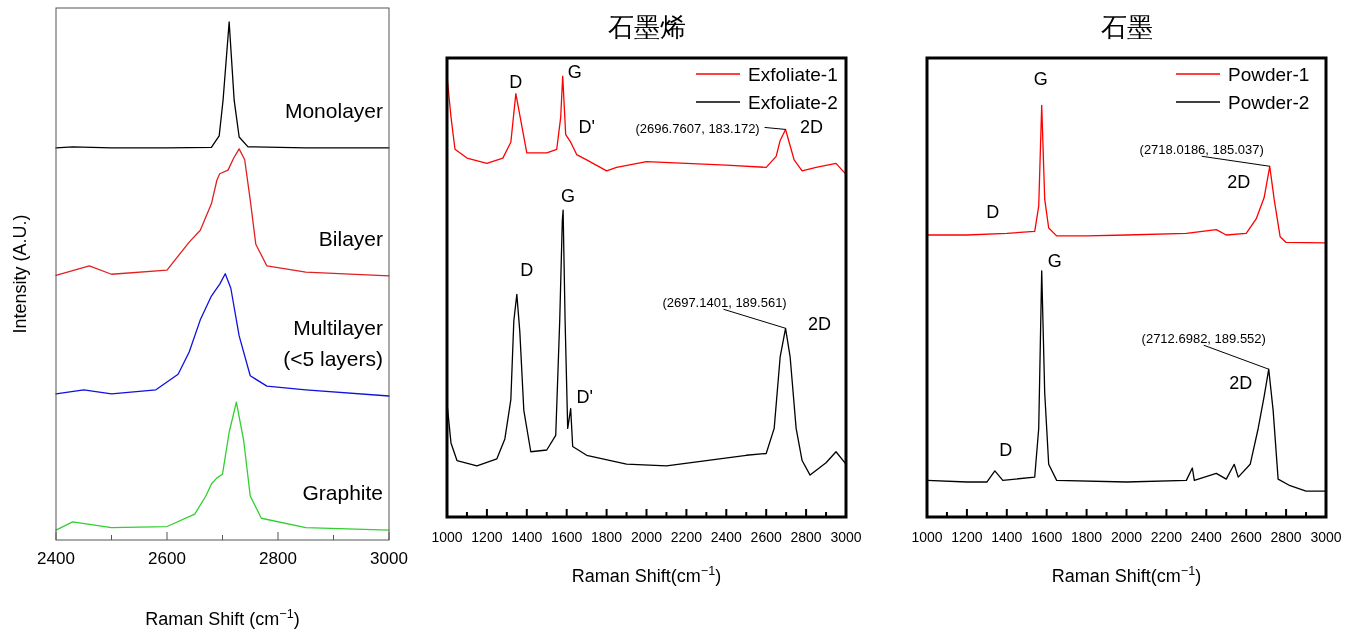 This screenshot has height=639, width=1360. What do you see at coordinates (20, 274) in the screenshot?
I see `y-axis-title: Intensity (A.U.)` at bounding box center [20, 274].